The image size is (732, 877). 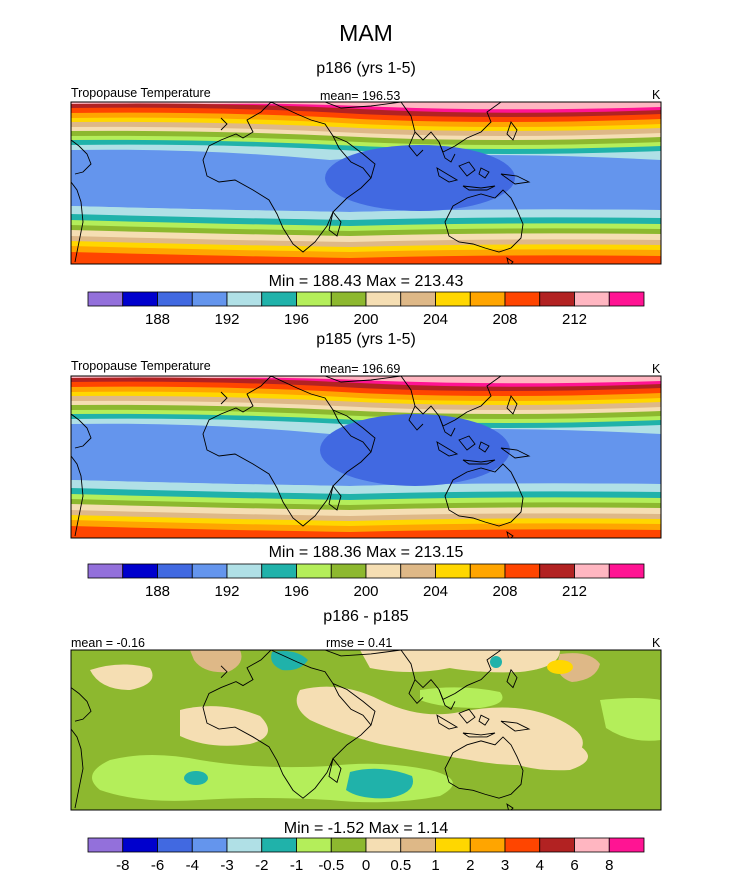 What do you see at coordinates (360, 369) in the screenshot?
I see `panel2-mean-label: mean= 196.69` at bounding box center [360, 369].